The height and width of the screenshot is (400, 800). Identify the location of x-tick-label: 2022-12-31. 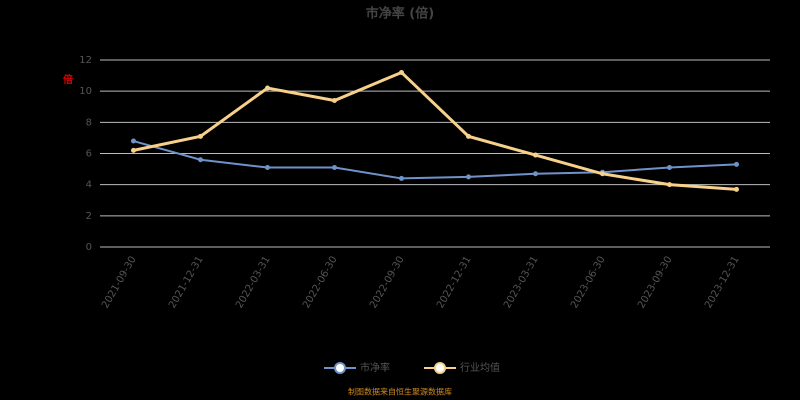
(454, 283).